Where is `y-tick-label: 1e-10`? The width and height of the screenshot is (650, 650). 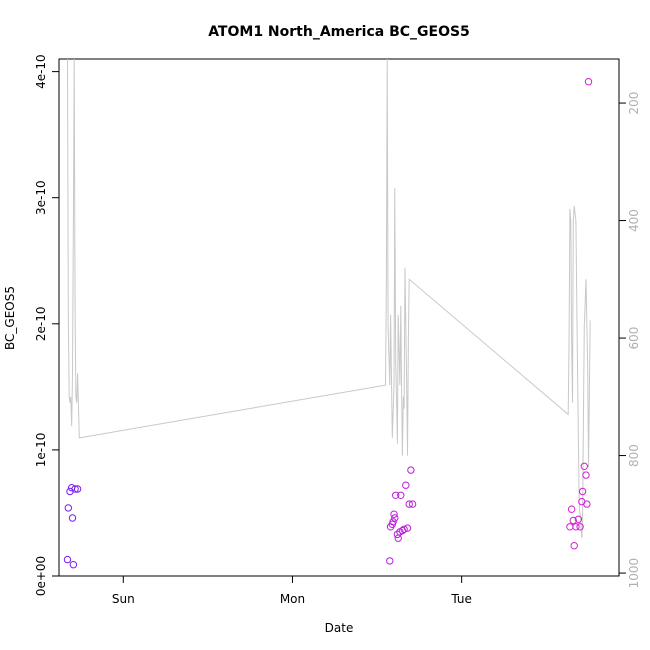 y-tick-label: 1e-10 is located at coordinates (41, 450).